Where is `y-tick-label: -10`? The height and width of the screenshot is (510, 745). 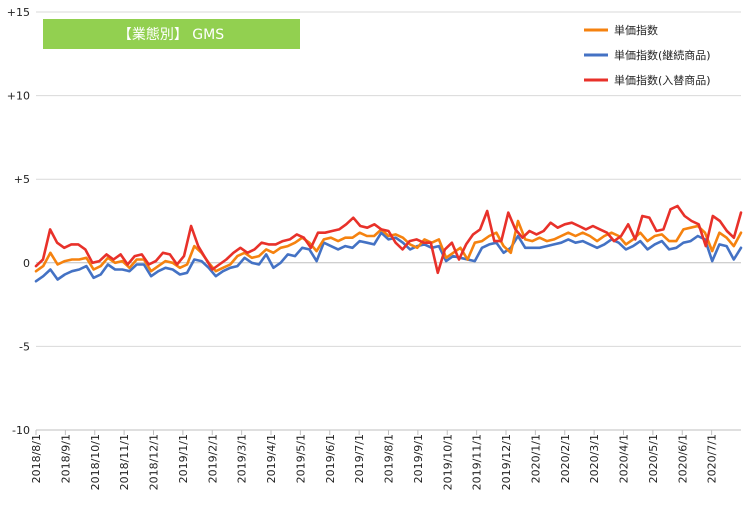 y-tick-label: -10 is located at coordinates (21, 430).